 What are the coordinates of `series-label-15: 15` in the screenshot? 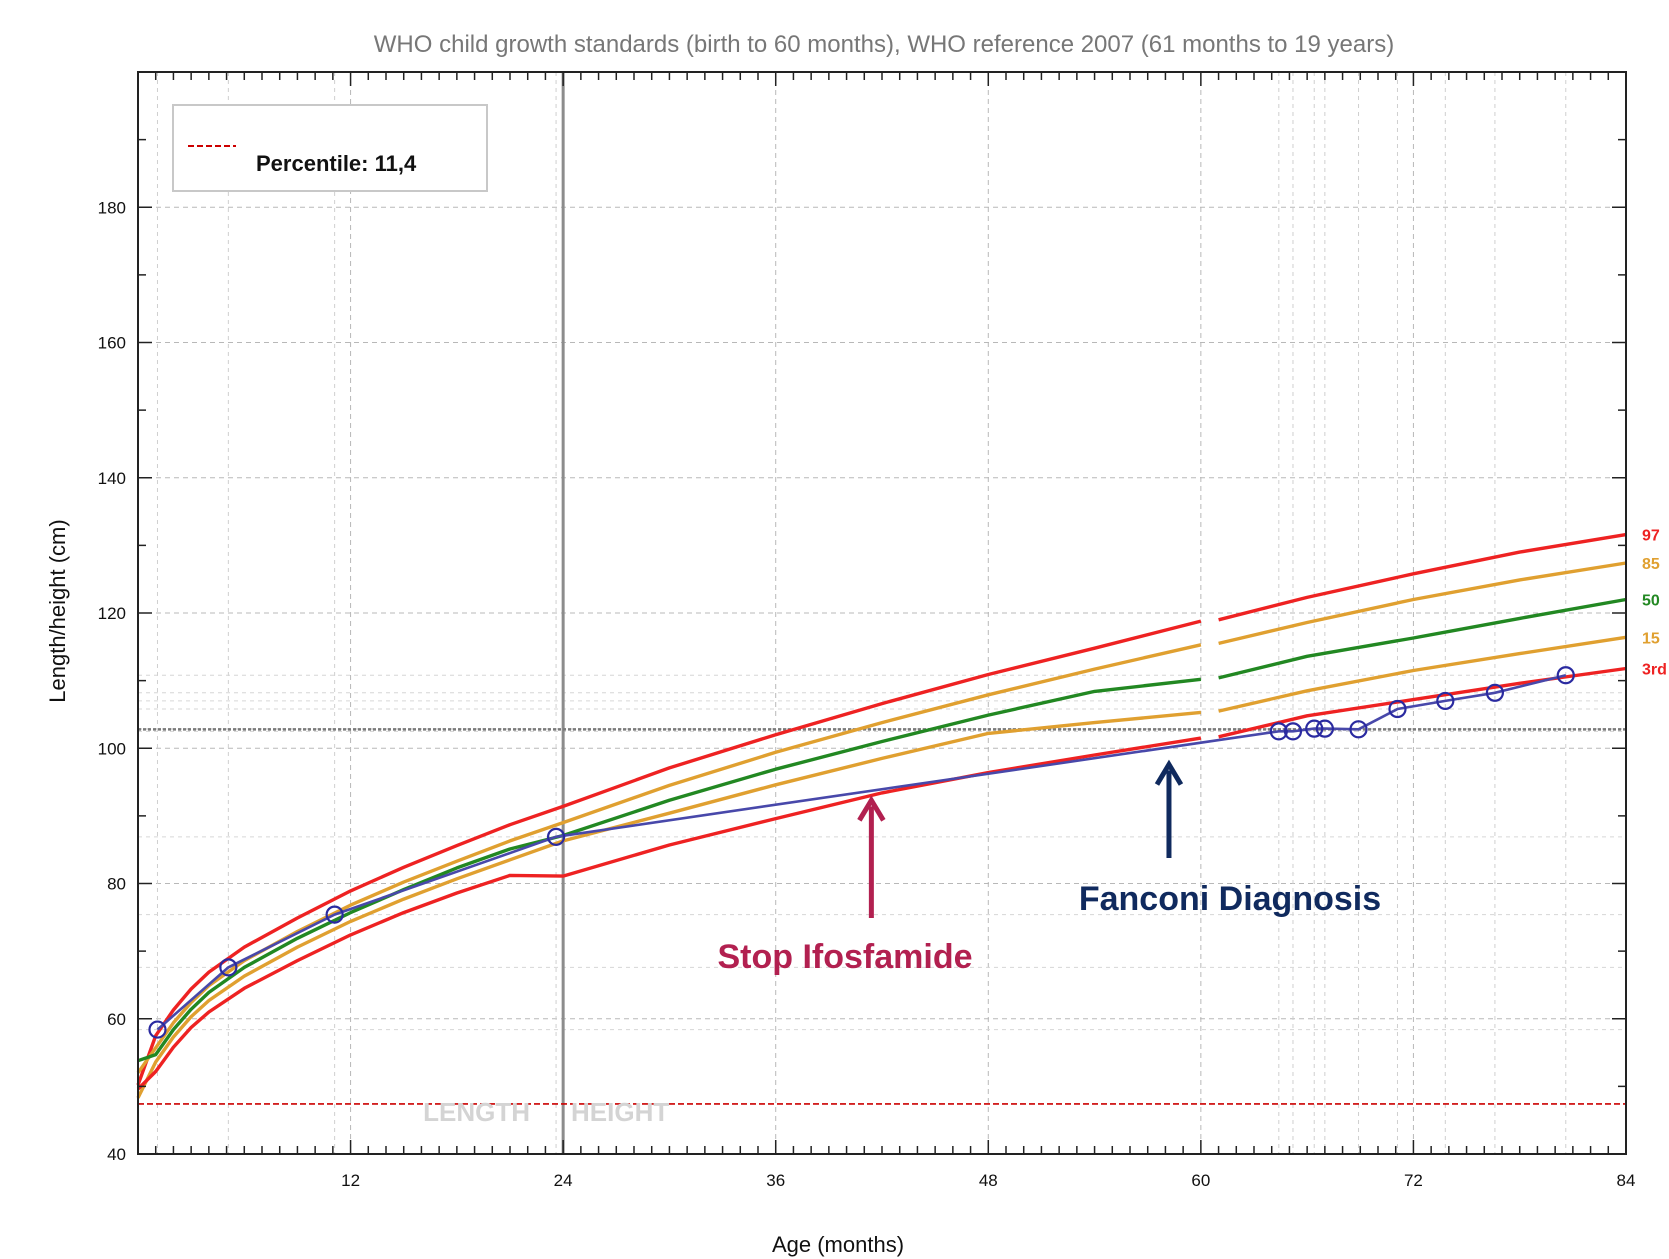 It's located at (1651, 638).